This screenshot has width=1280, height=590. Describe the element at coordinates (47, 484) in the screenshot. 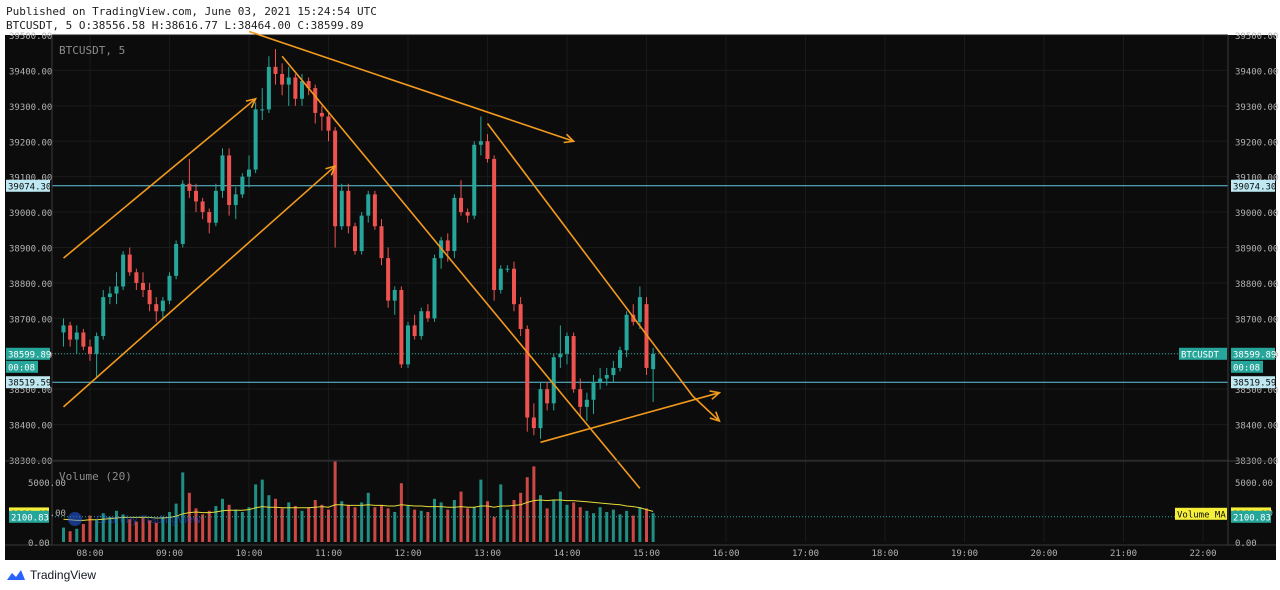

I see `volume-tick-label-left: 5000.00` at that location.